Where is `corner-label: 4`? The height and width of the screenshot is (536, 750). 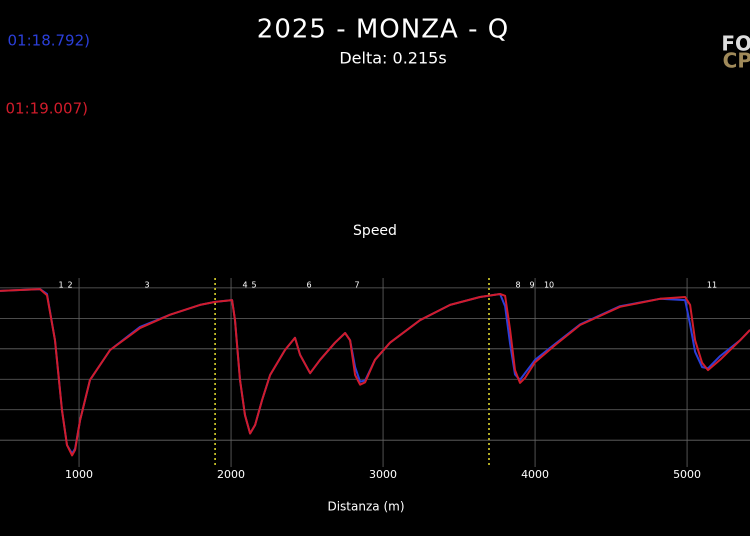 corner-label: 4 is located at coordinates (244, 285).